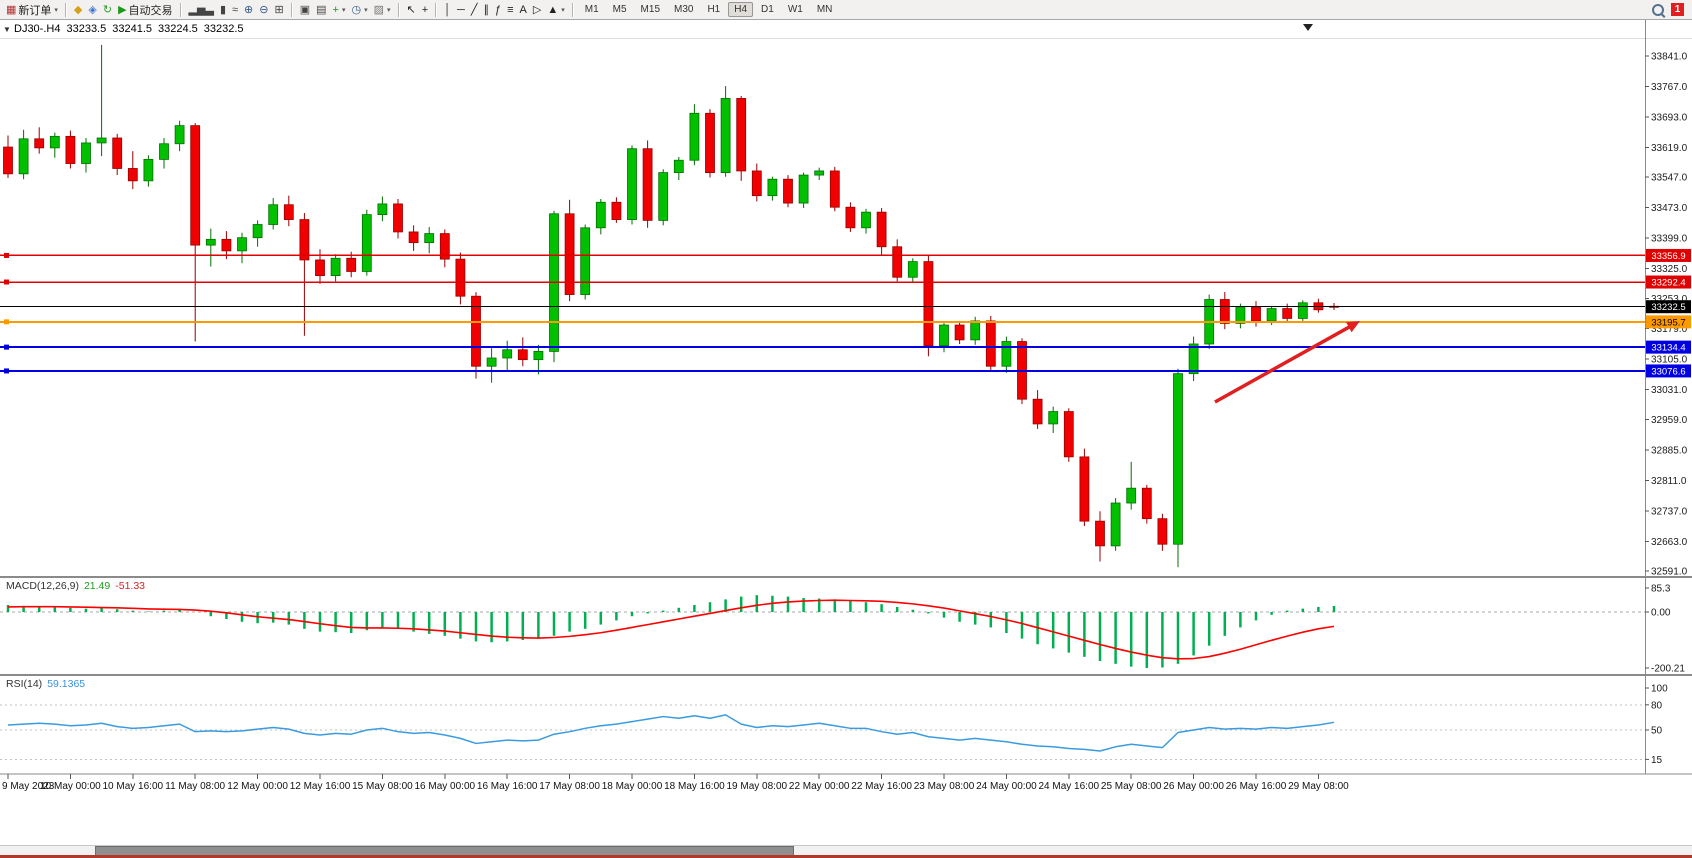 This screenshot has width=1692, height=858. I want to click on timeframe-h4-button: H4, so click(741, 9).